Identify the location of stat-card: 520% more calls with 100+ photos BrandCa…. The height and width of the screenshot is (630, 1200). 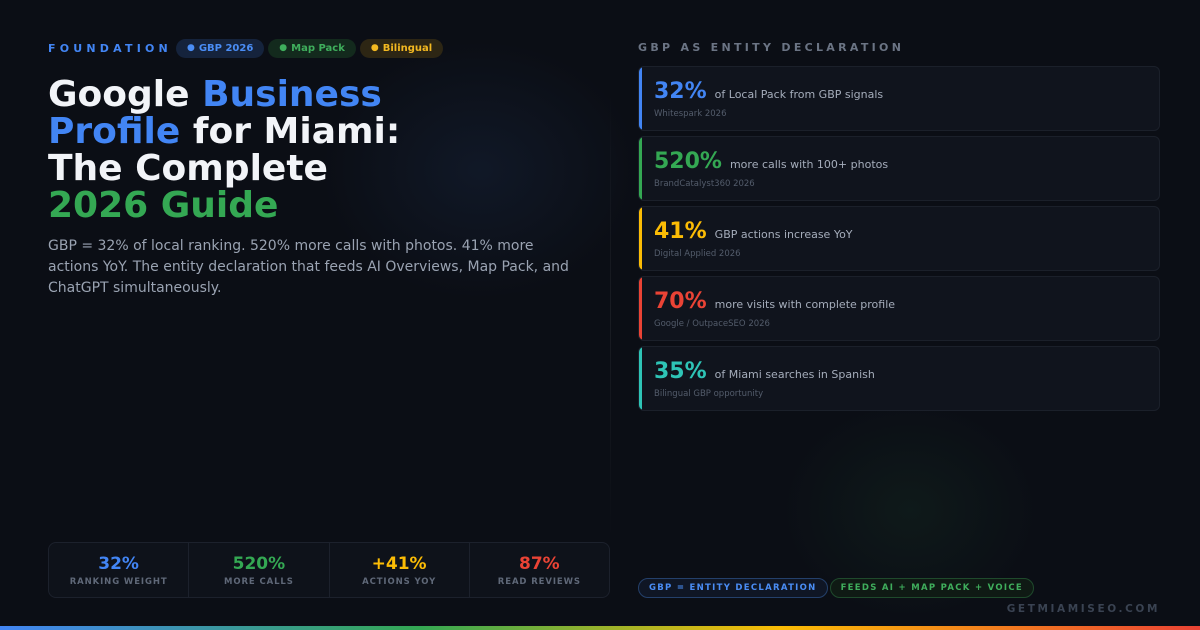
(899, 168).